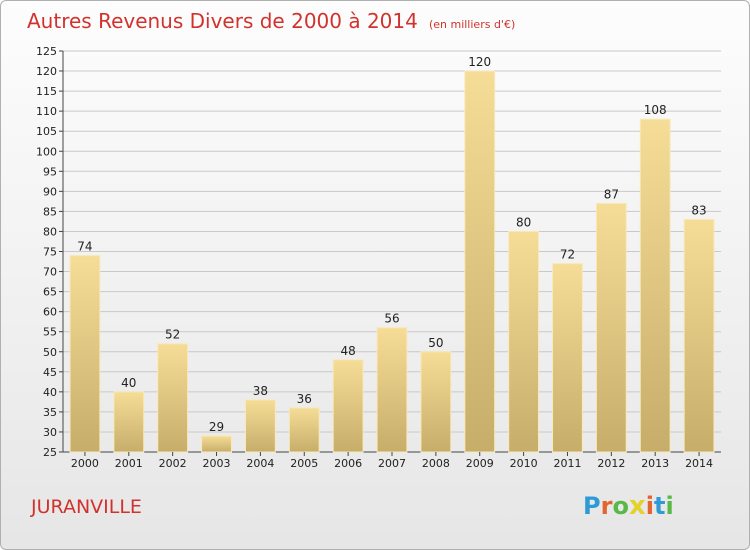 The width and height of the screenshot is (750, 550). I want to click on town-label: JURANVILLE, so click(86, 507).